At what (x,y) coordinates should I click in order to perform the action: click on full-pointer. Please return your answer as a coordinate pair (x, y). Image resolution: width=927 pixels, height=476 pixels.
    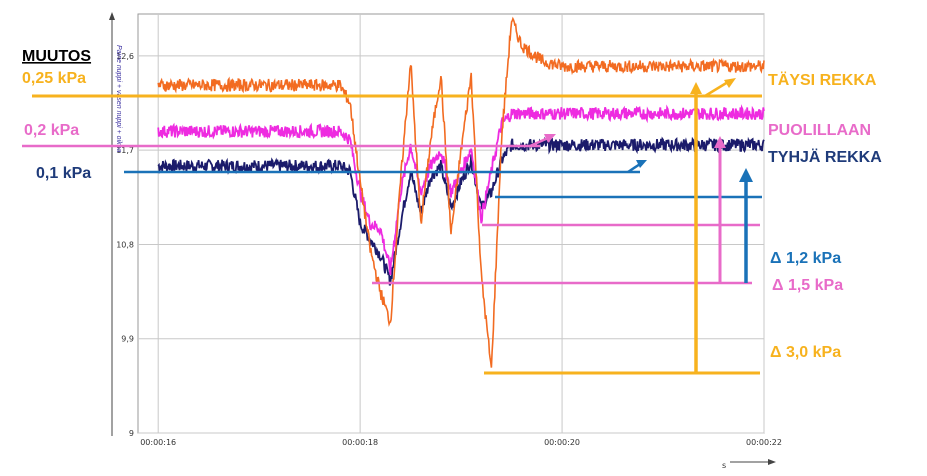
    Looking at the image, I should click on (716, 89).